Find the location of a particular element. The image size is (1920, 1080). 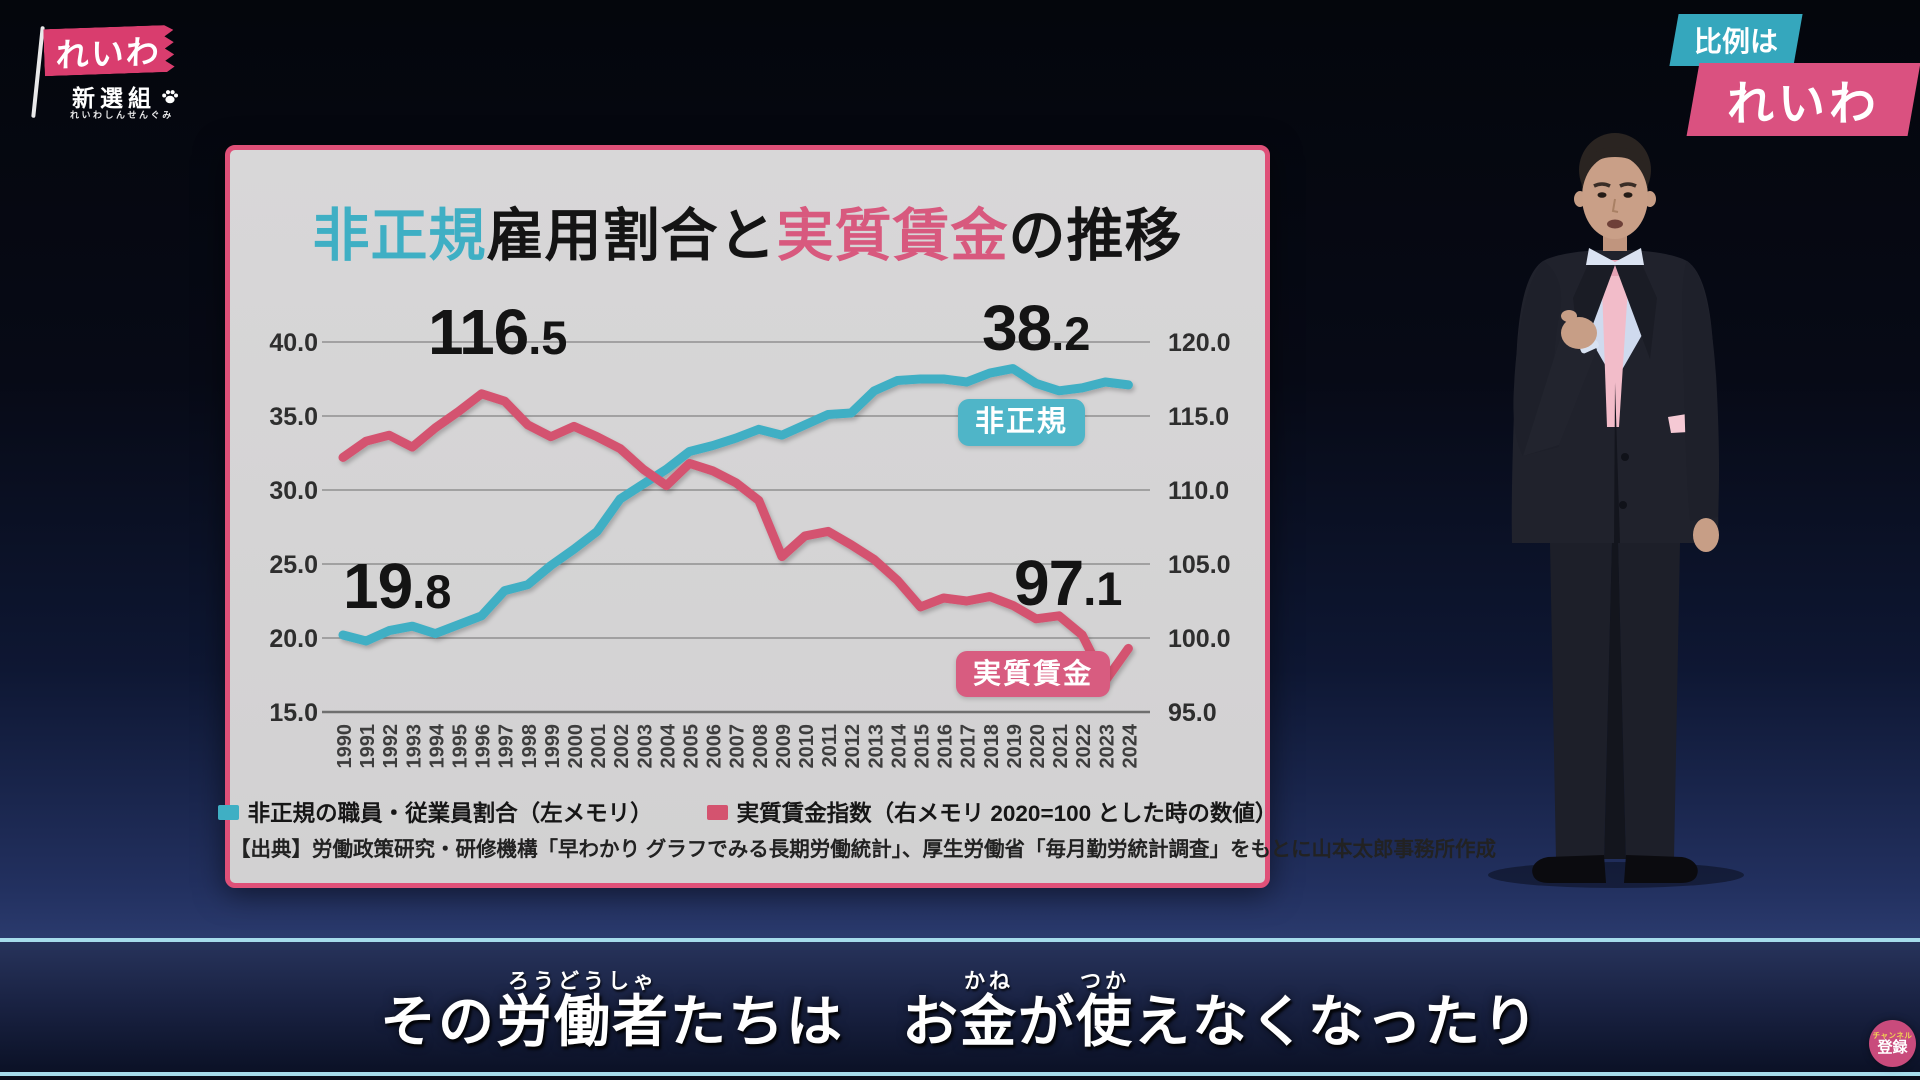

svg-text: 25.0 is located at coordinates (293, 565).